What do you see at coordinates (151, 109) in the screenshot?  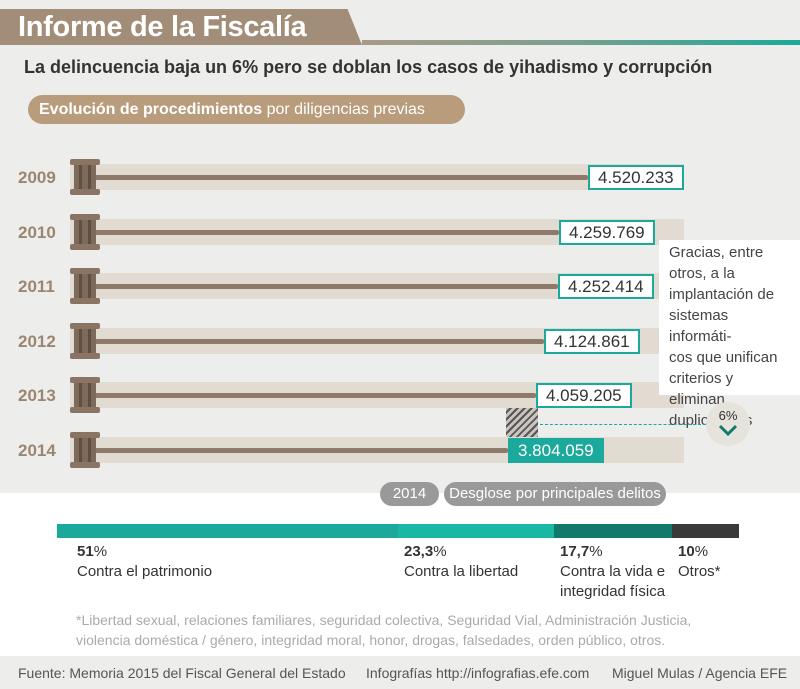 I see `section-heading-bold: Evolución de procedimientos` at bounding box center [151, 109].